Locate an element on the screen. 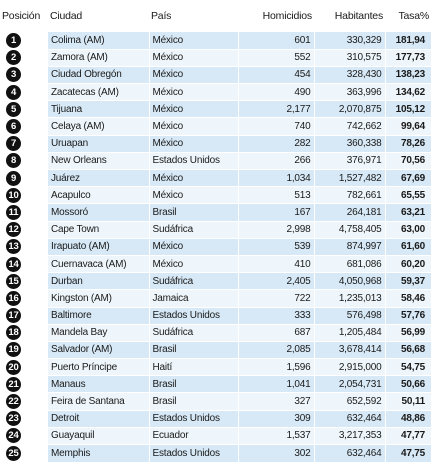 This screenshot has width=431, height=467. rank-badge: 5 is located at coordinates (13, 109).